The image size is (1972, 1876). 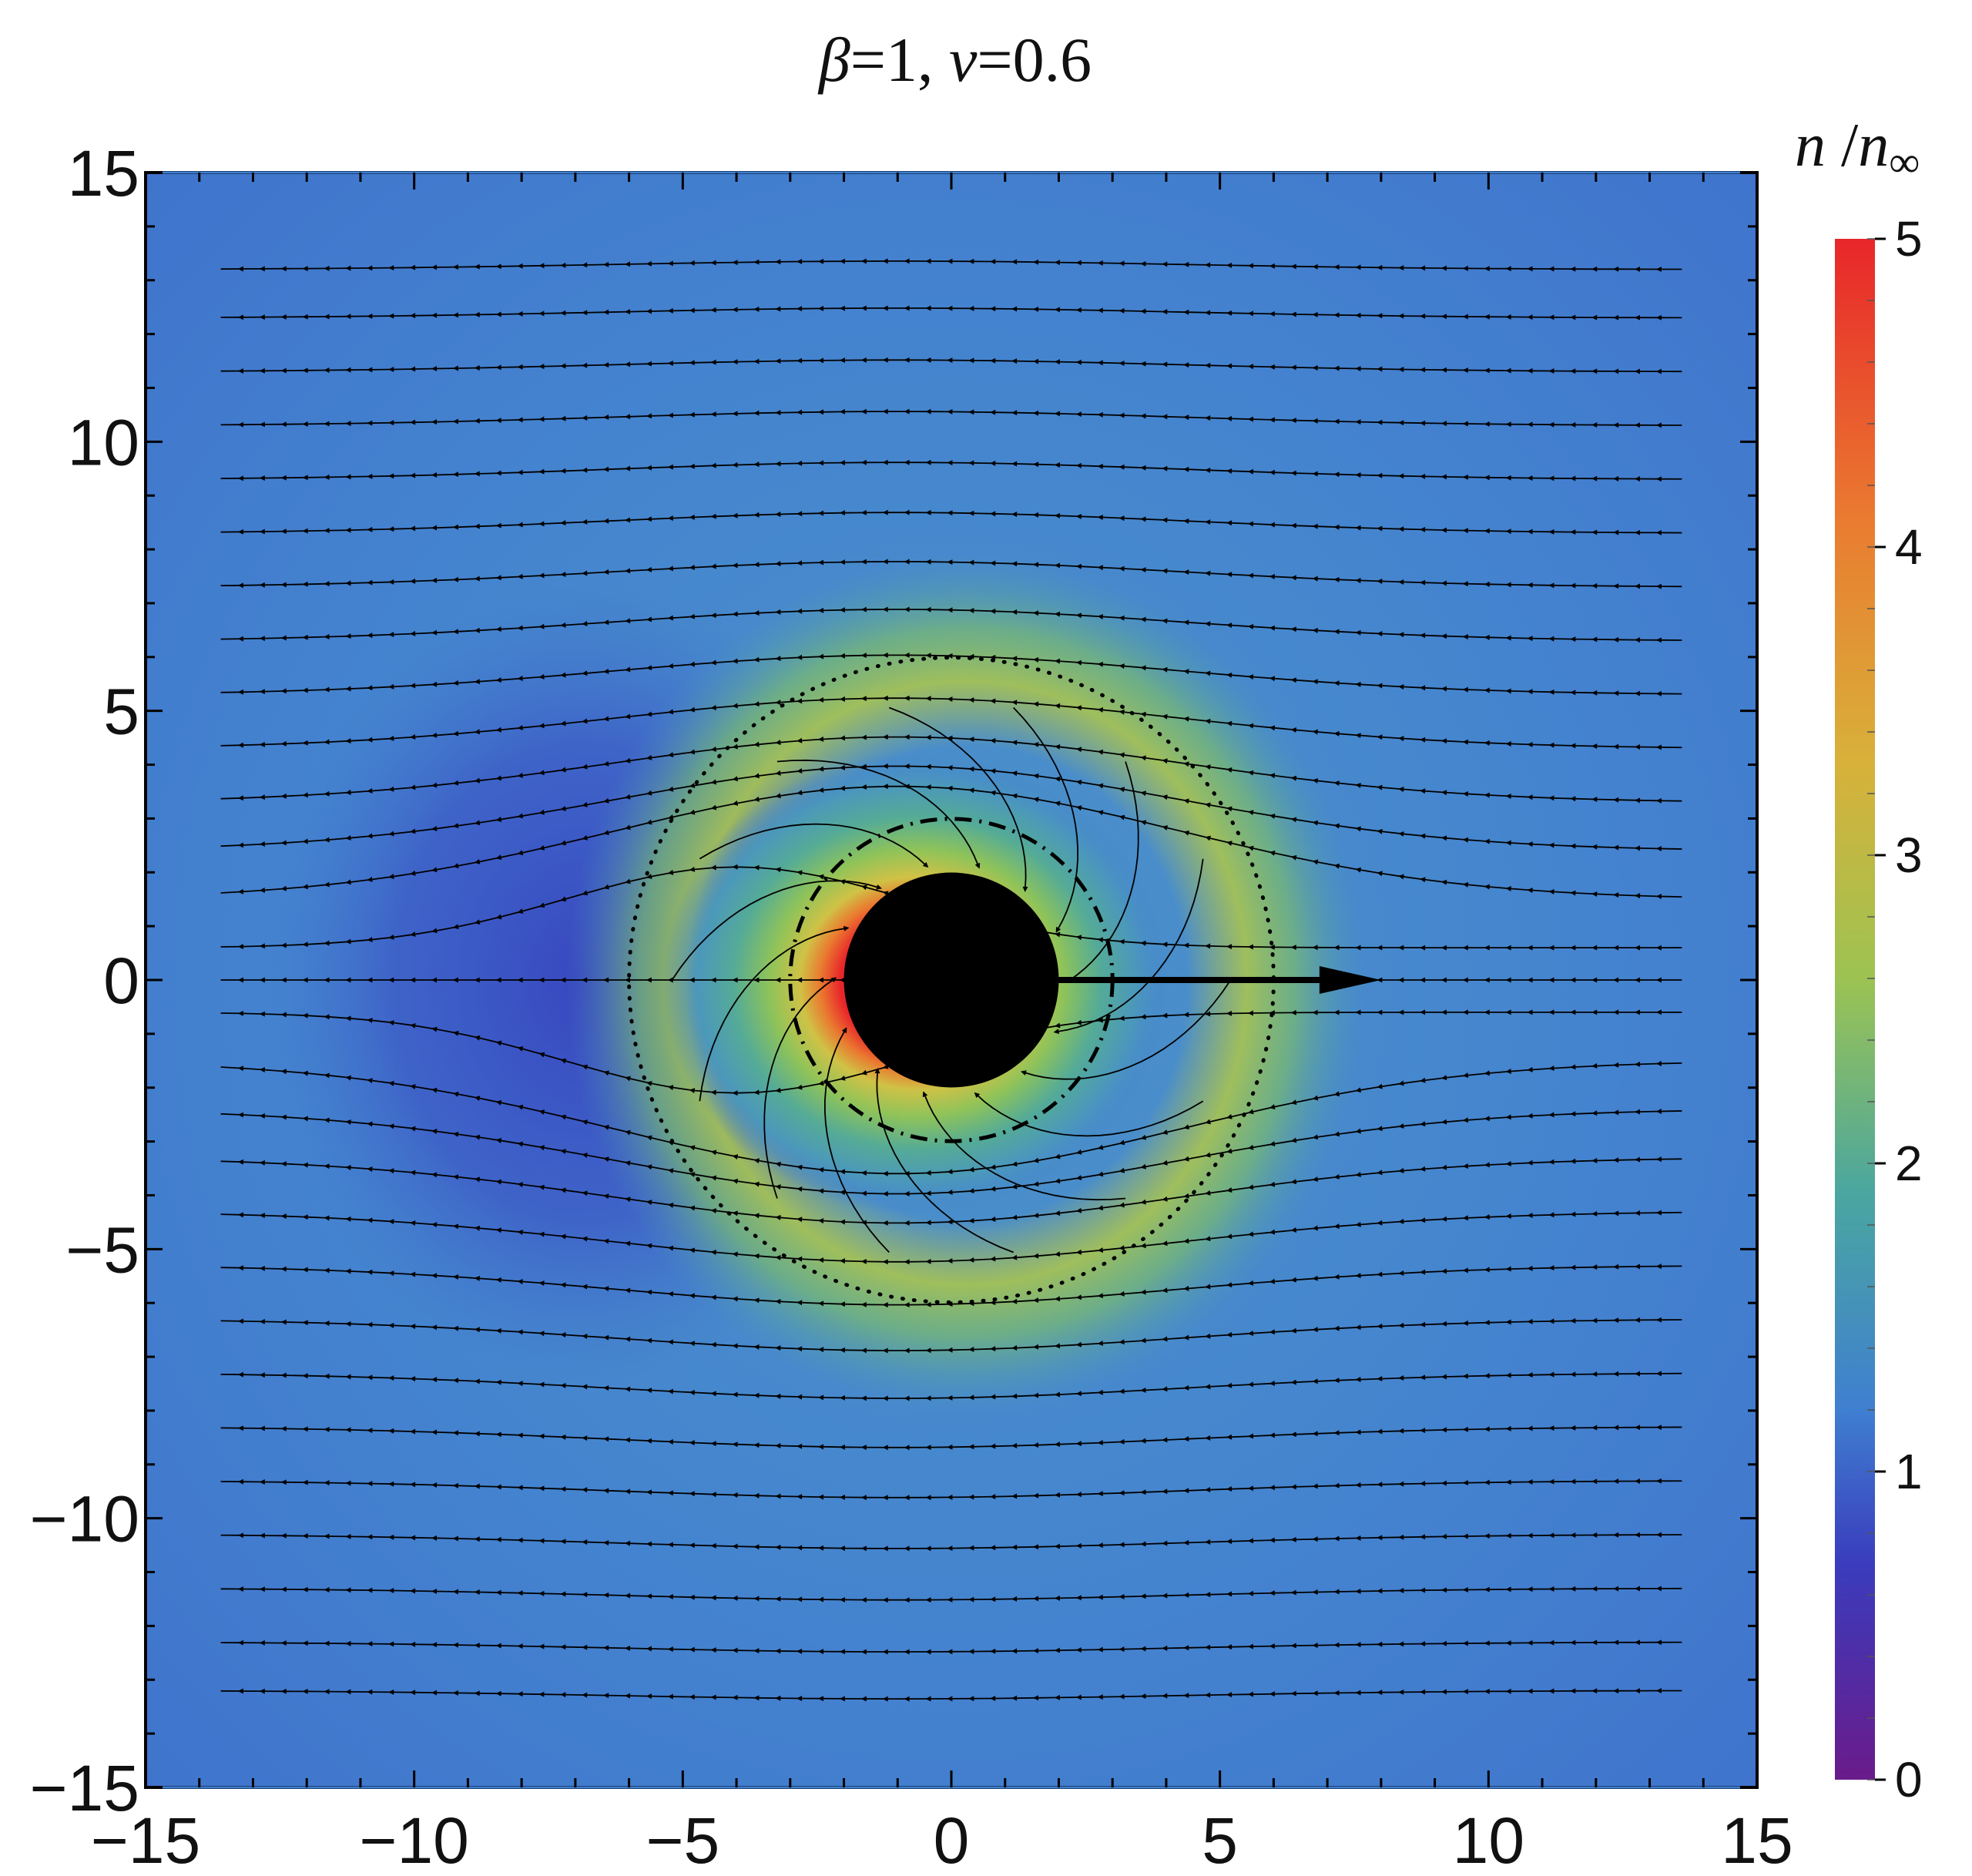 What do you see at coordinates (1909, 547) in the screenshot?
I see `colorbar-tick-label: 4` at bounding box center [1909, 547].